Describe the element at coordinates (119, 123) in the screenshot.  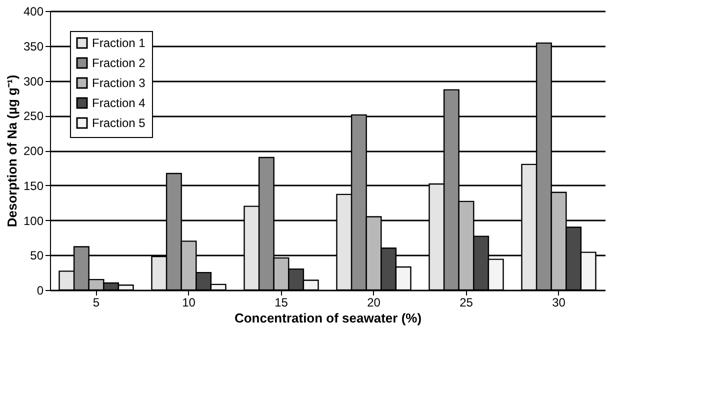
I see `legend-label: Fraction 5` at that location.